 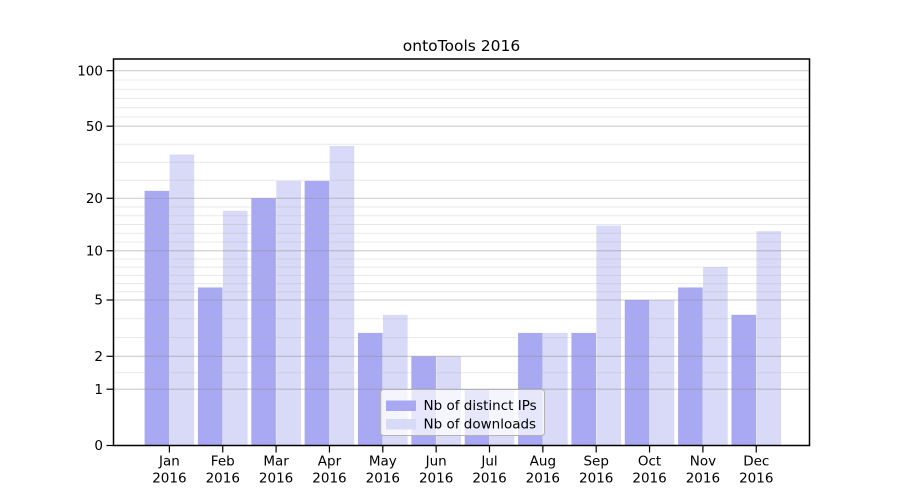 What do you see at coordinates (94, 199) in the screenshot?
I see `y-tick-label: 20` at bounding box center [94, 199].